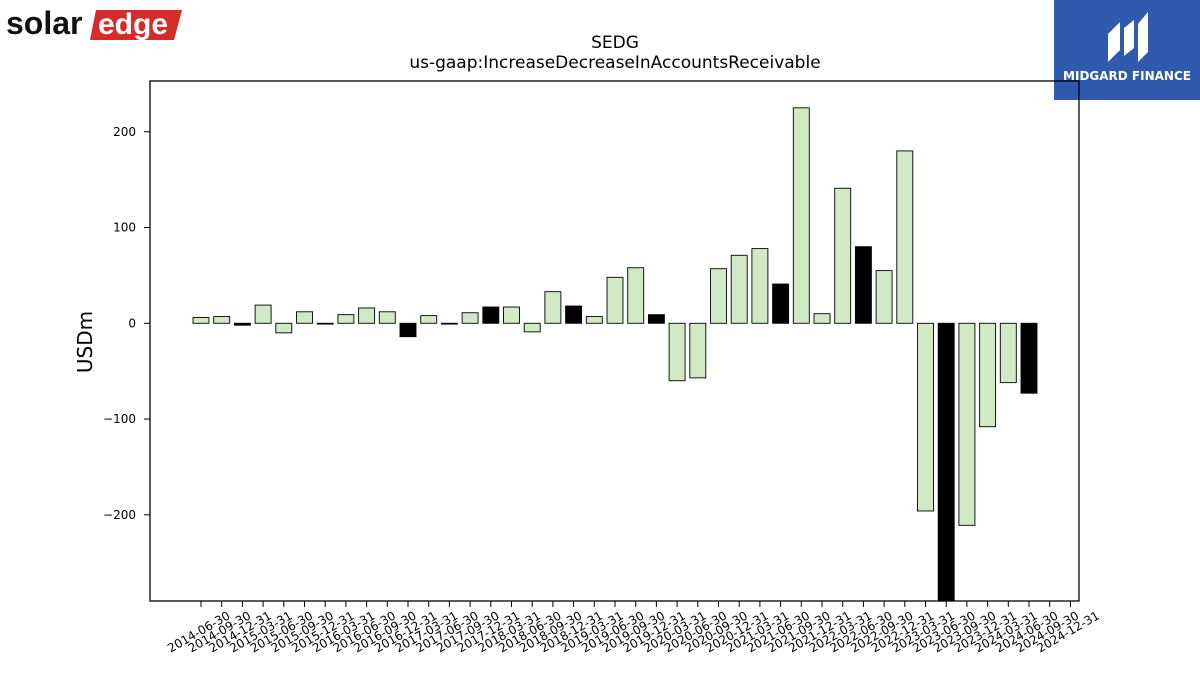 The height and width of the screenshot is (675, 1200). I want to click on y-tick-label: −100, so click(119, 419).